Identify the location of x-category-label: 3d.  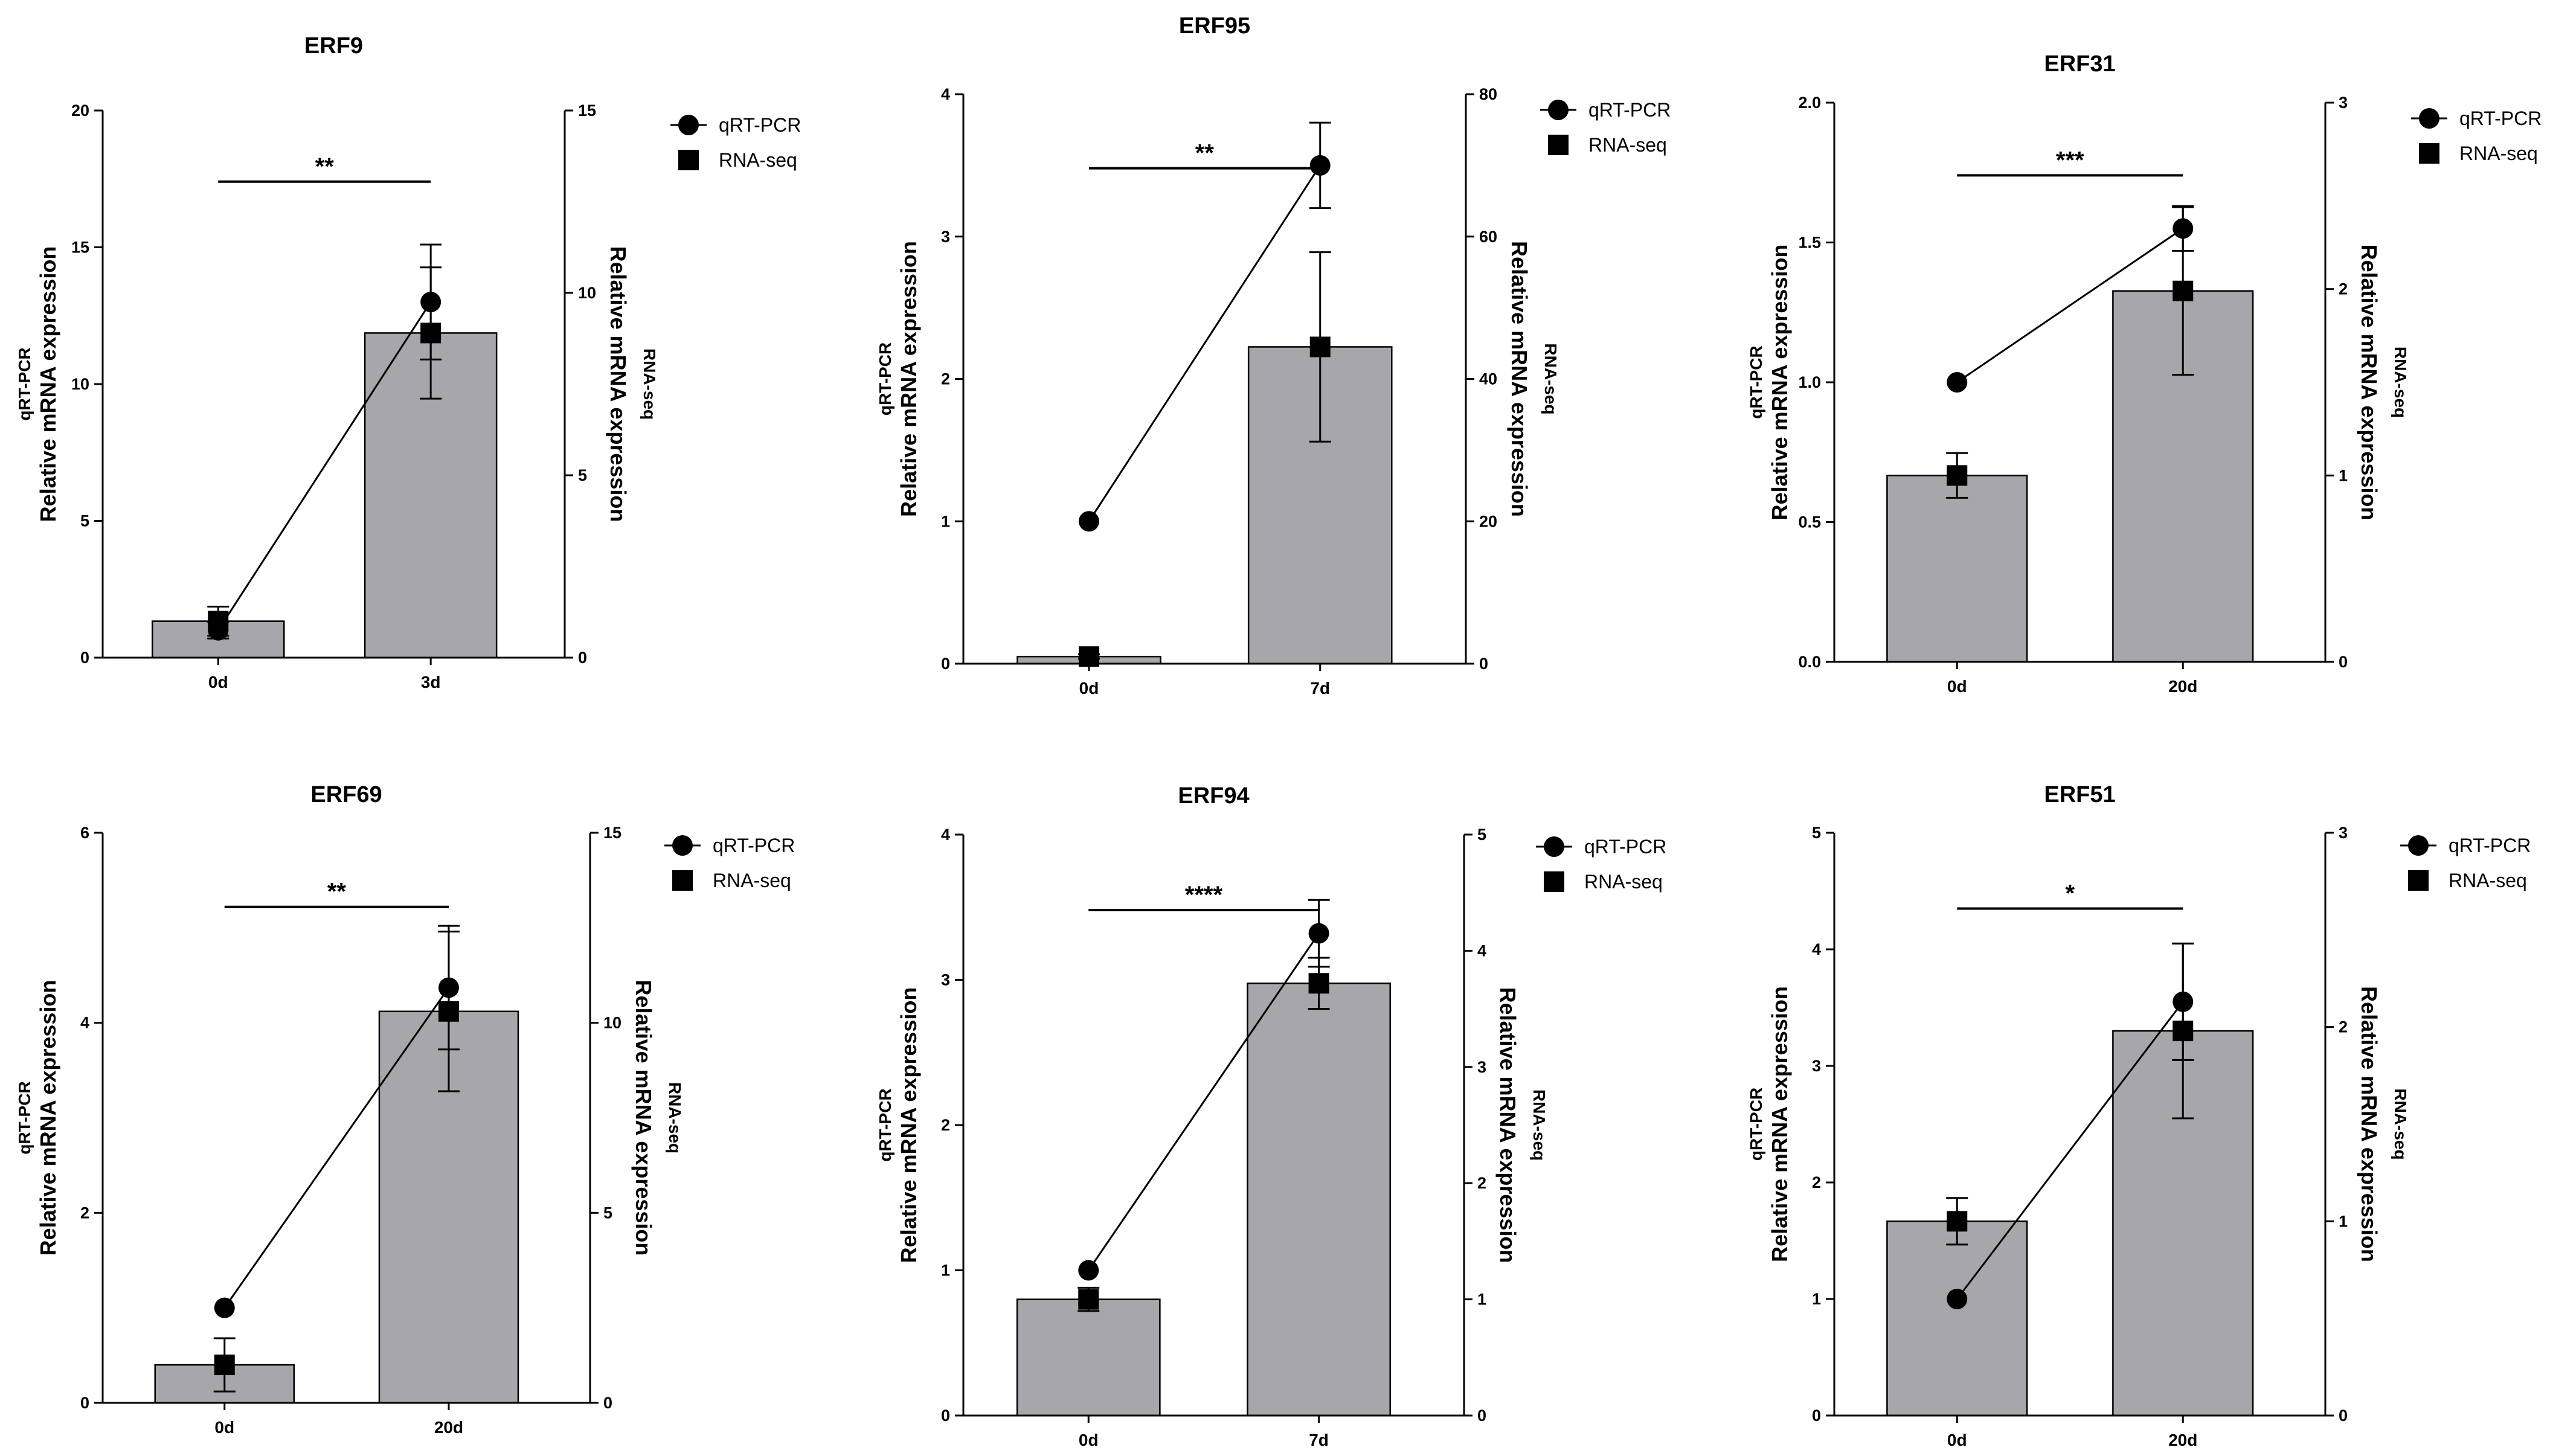
(431, 682).